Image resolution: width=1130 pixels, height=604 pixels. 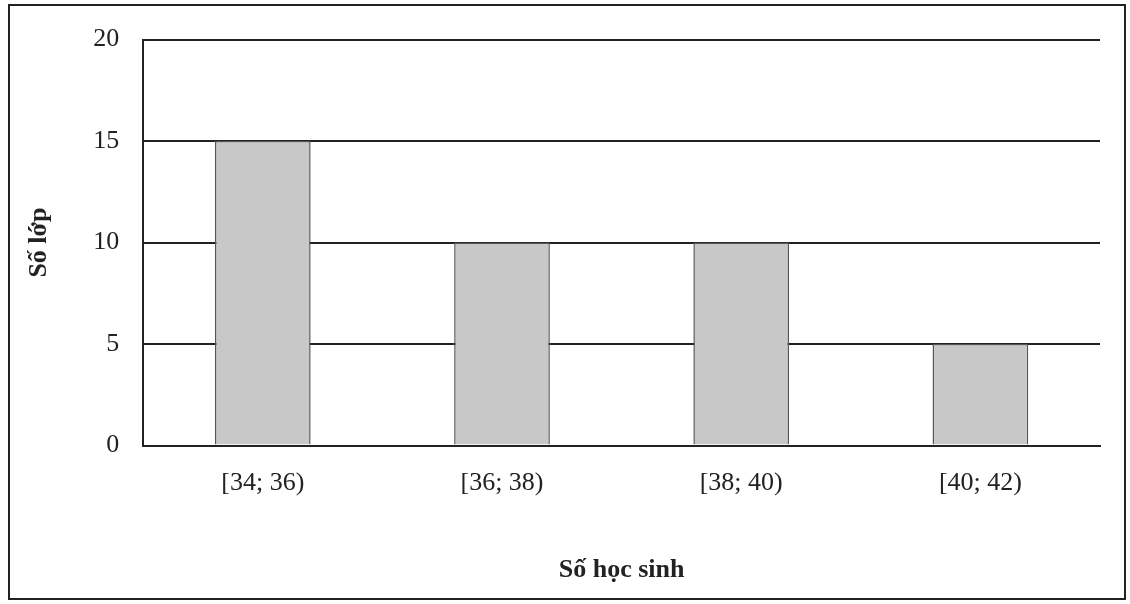 What do you see at coordinates (263, 482) in the screenshot?
I see `x-tick-label: [34; 36)` at bounding box center [263, 482].